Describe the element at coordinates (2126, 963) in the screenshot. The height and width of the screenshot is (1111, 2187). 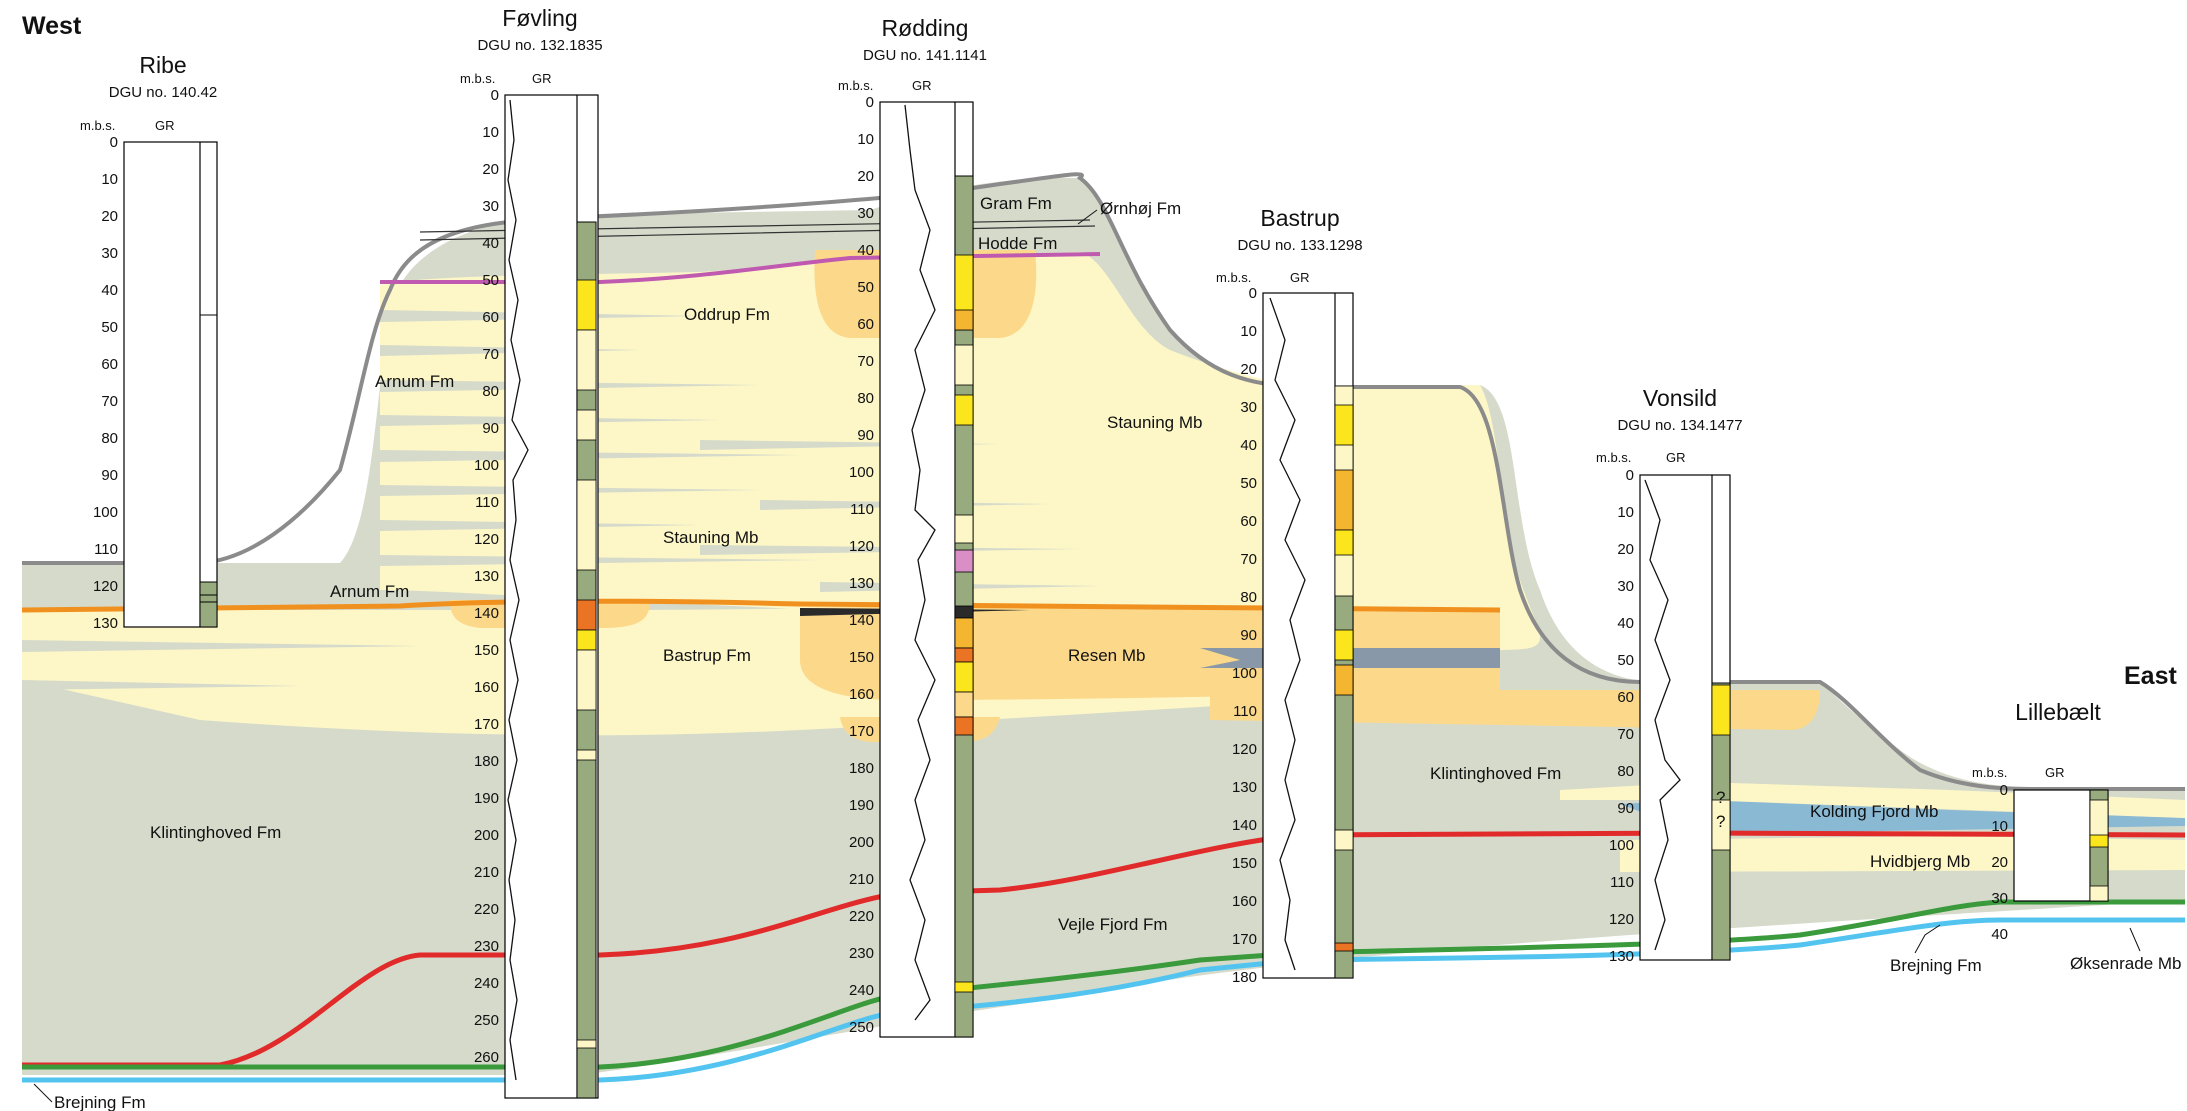
I see `label-oeksenrade-mb: Øksenrade Mb` at that location.